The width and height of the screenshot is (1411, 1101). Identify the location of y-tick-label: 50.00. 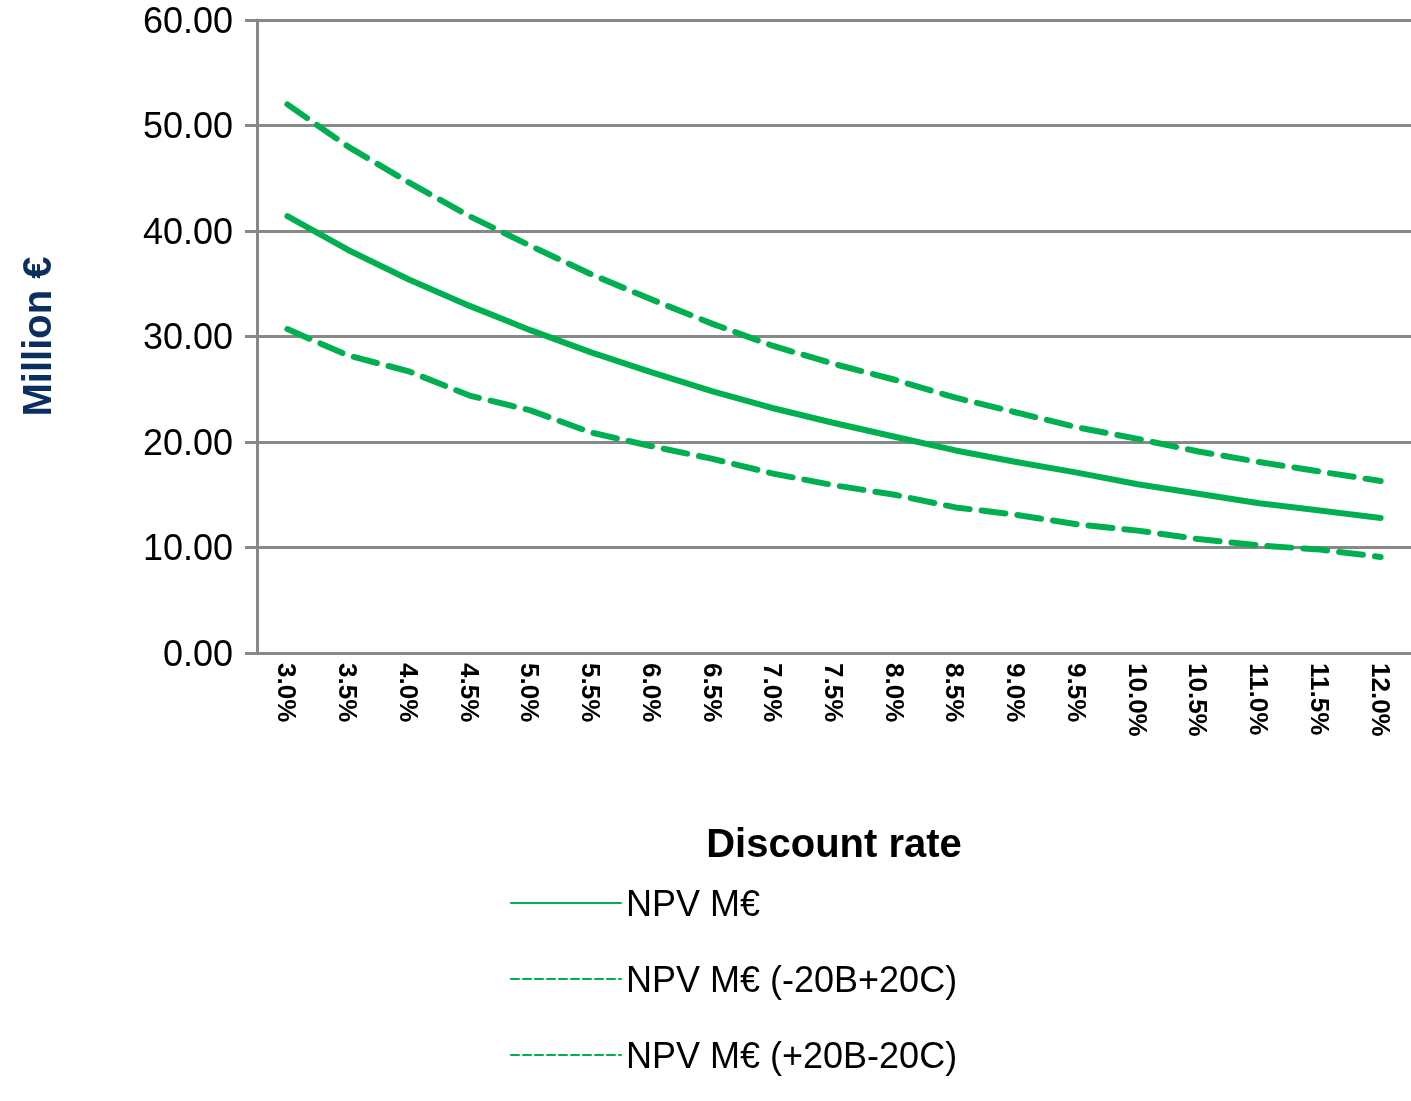
(187, 125).